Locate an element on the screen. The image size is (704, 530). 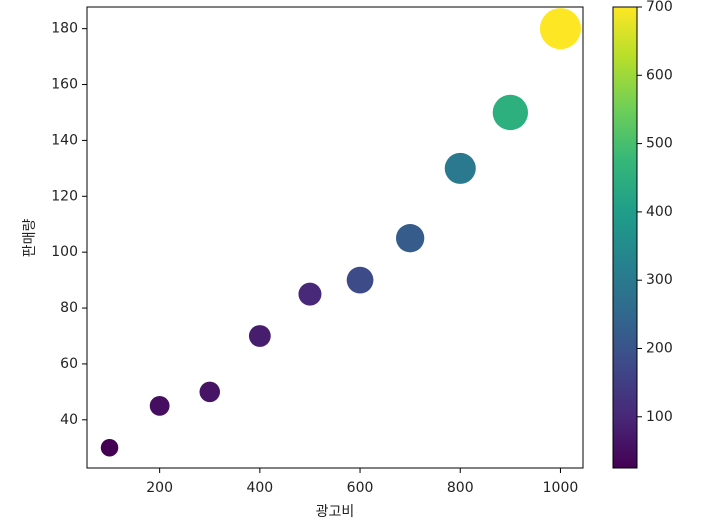
x-axis-label: 광고비 is located at coordinates (335, 512).